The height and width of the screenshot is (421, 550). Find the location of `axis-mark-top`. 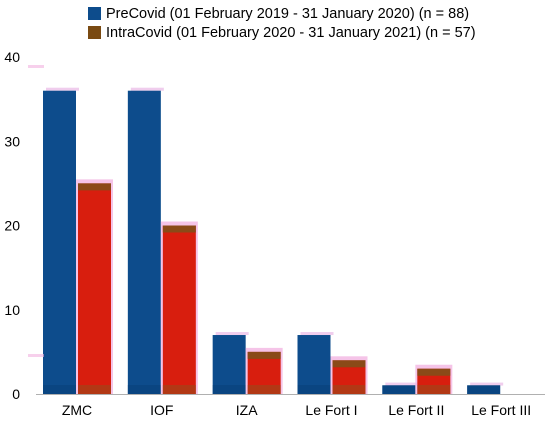

axis-mark-top is located at coordinates (36, 66).